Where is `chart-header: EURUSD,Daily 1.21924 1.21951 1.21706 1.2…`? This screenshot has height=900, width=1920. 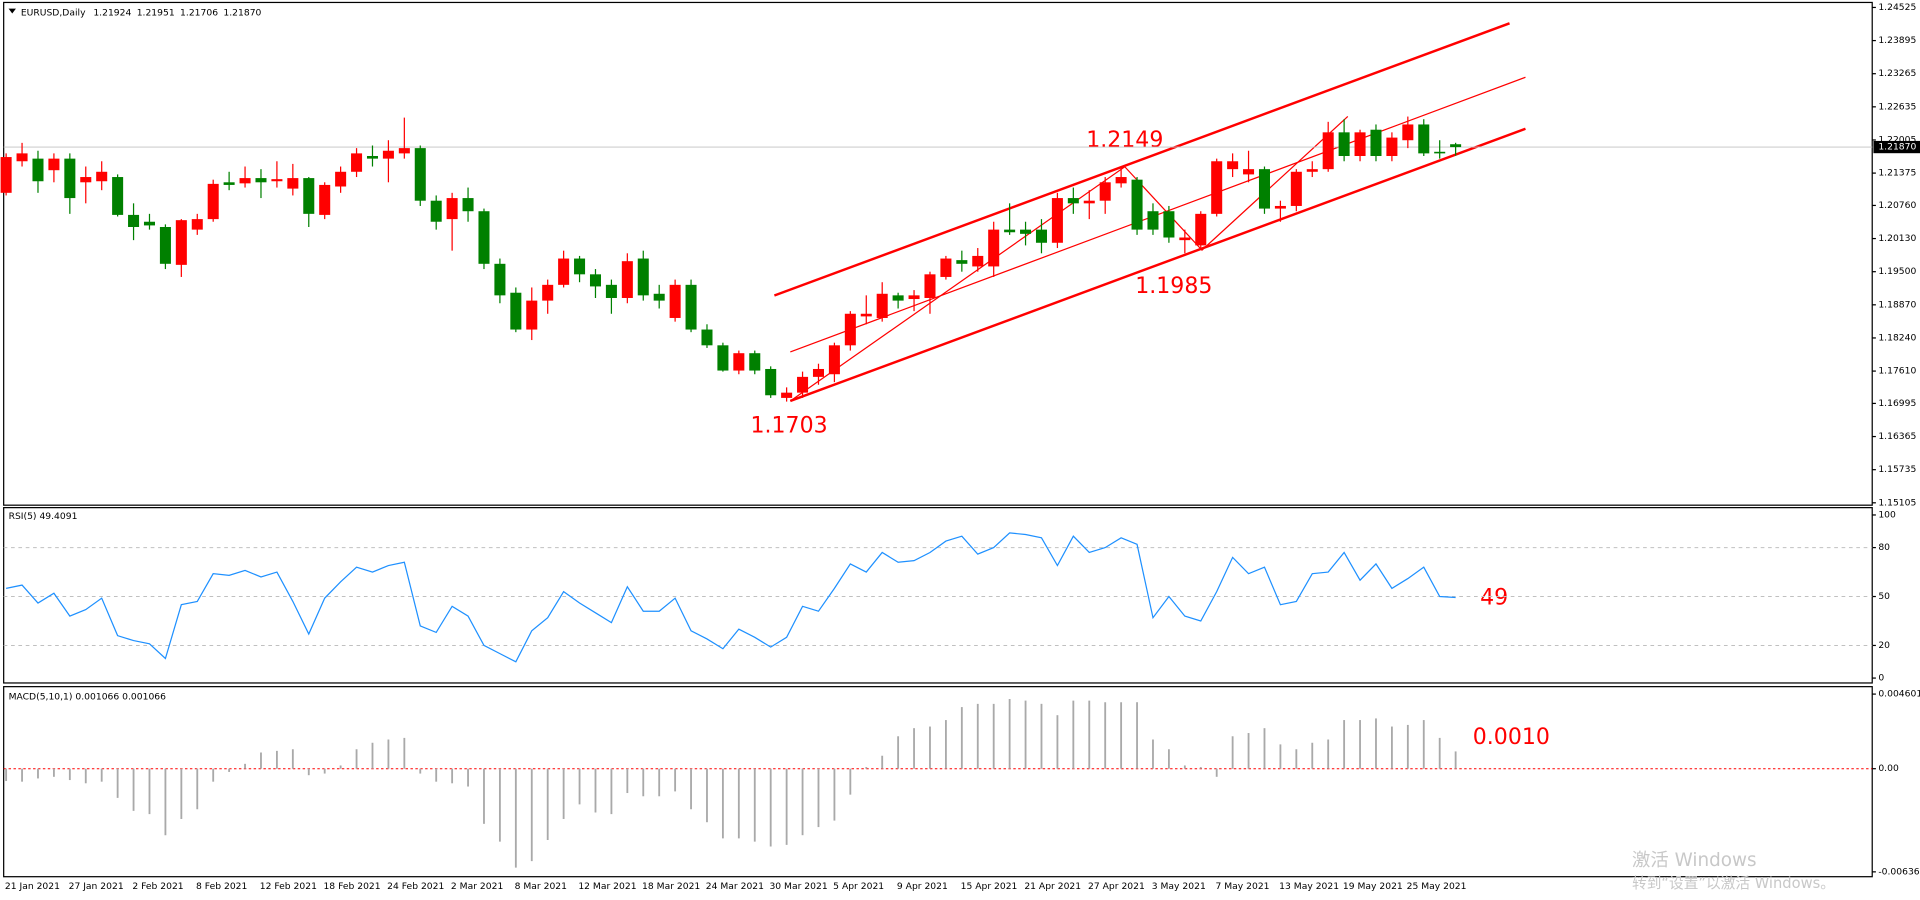 chart-header: EURUSD,Daily 1.21924 1.21951 1.21706 1.2… is located at coordinates (141, 12).